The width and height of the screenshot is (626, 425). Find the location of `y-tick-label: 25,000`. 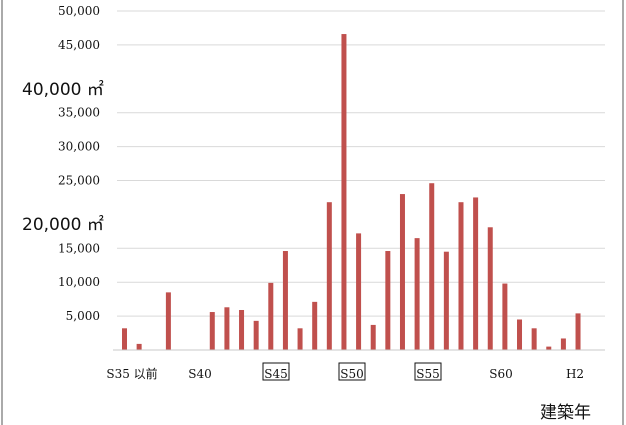

y-tick-label: 25,000 is located at coordinates (79, 181).